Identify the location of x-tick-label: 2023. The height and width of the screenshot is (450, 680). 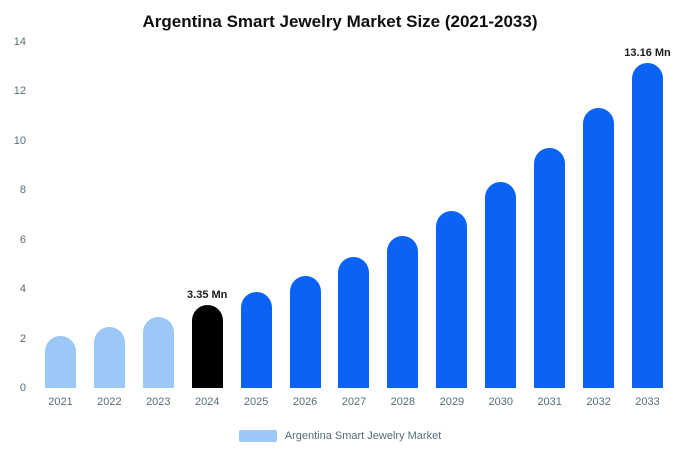
(158, 402).